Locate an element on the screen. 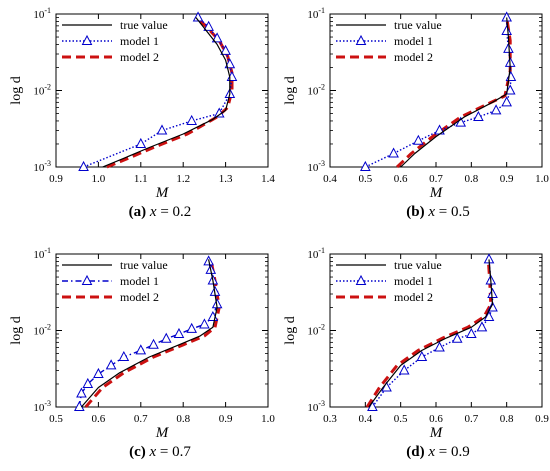 This screenshot has width=550, height=471. x-tick-label: 0.3 is located at coordinates (330, 419).